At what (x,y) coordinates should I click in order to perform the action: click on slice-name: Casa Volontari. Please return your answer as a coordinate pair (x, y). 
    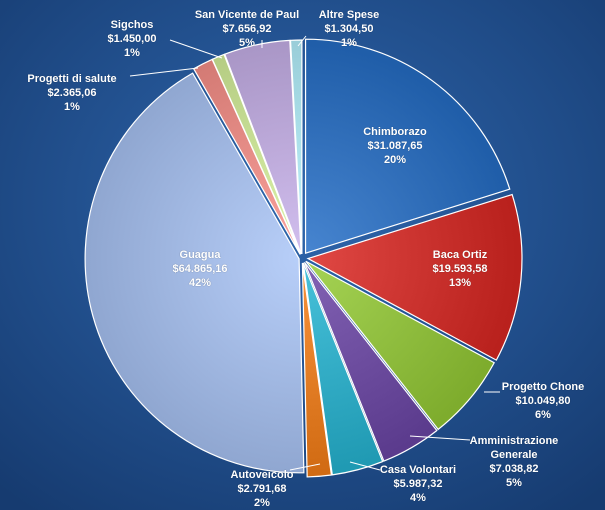
    Looking at the image, I should click on (418, 470).